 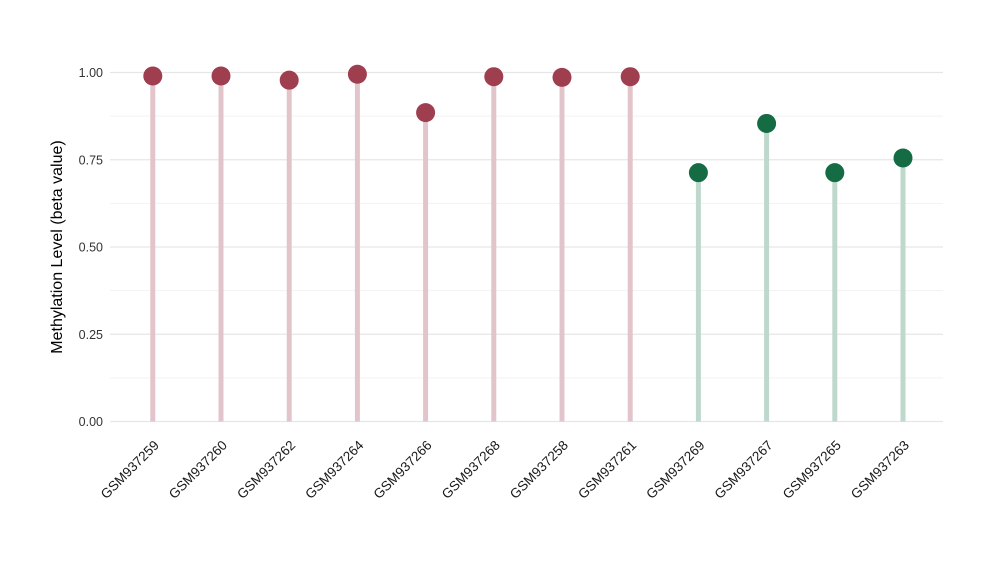 What do you see at coordinates (675, 470) in the screenshot?
I see `x-tick-label: GSM937269` at bounding box center [675, 470].